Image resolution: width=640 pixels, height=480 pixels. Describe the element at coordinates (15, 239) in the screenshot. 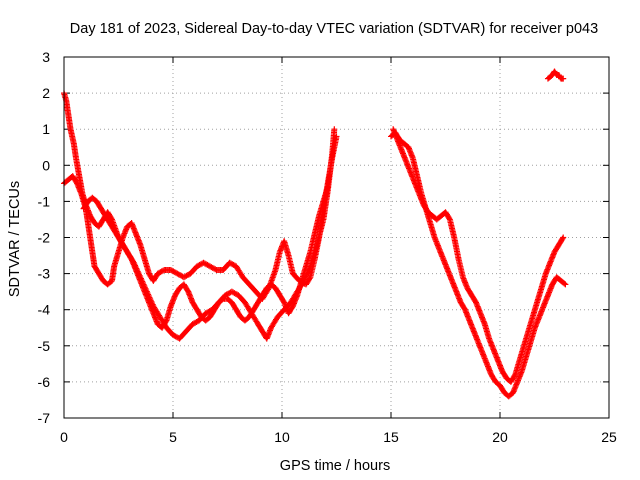

I see `y-axis-label: SDTVAR / TECUs` at that location.